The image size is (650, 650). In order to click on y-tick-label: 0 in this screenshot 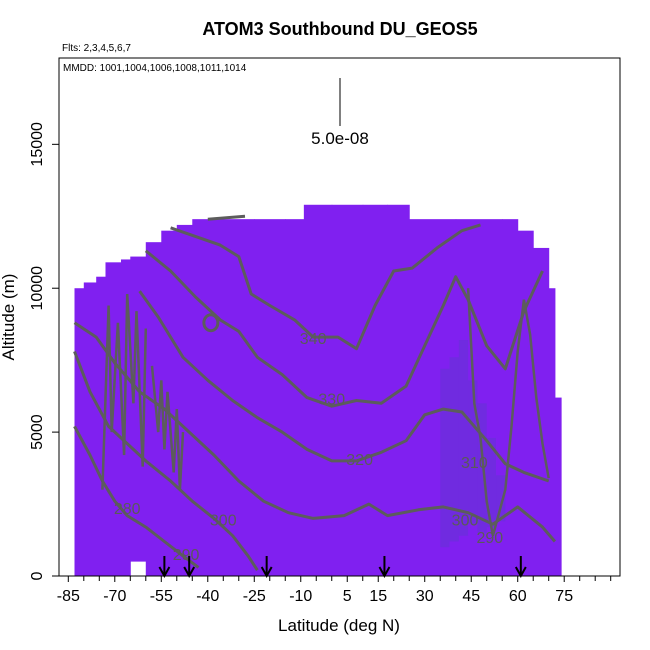, I will do `click(37, 575)`.